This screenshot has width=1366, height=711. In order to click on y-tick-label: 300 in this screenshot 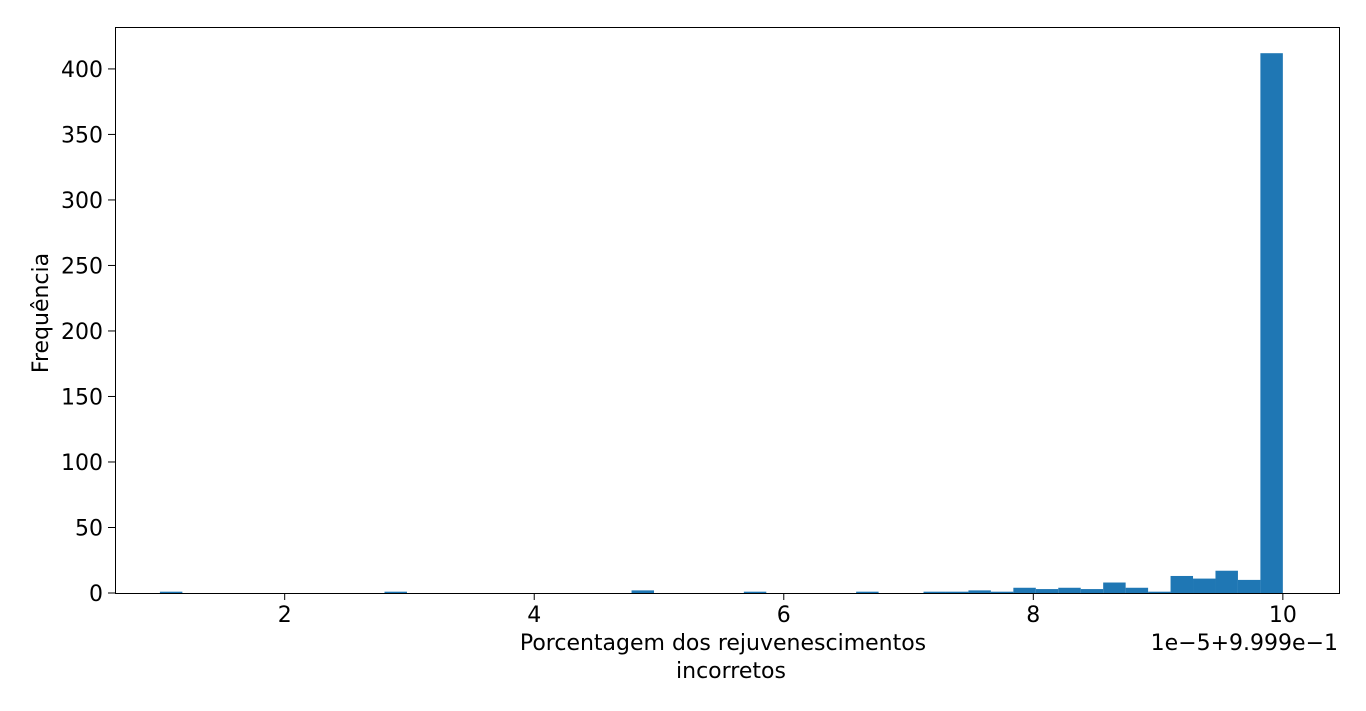, I will do `click(82, 201)`.